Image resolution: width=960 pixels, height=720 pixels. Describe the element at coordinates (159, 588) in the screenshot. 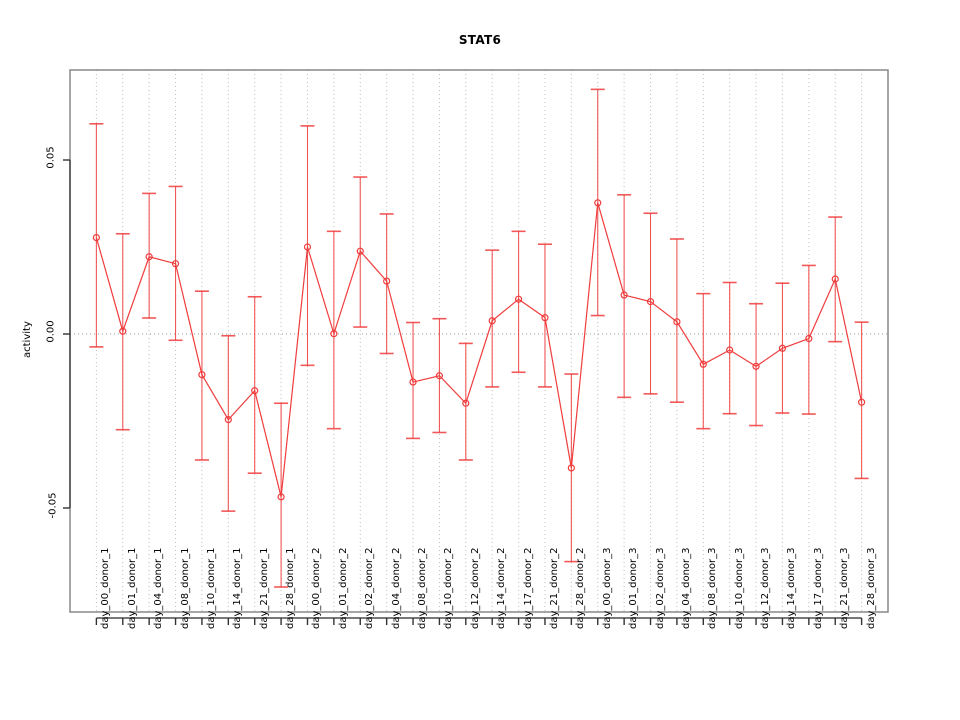

I see `x-tick-label: day_04_donor_1` at that location.